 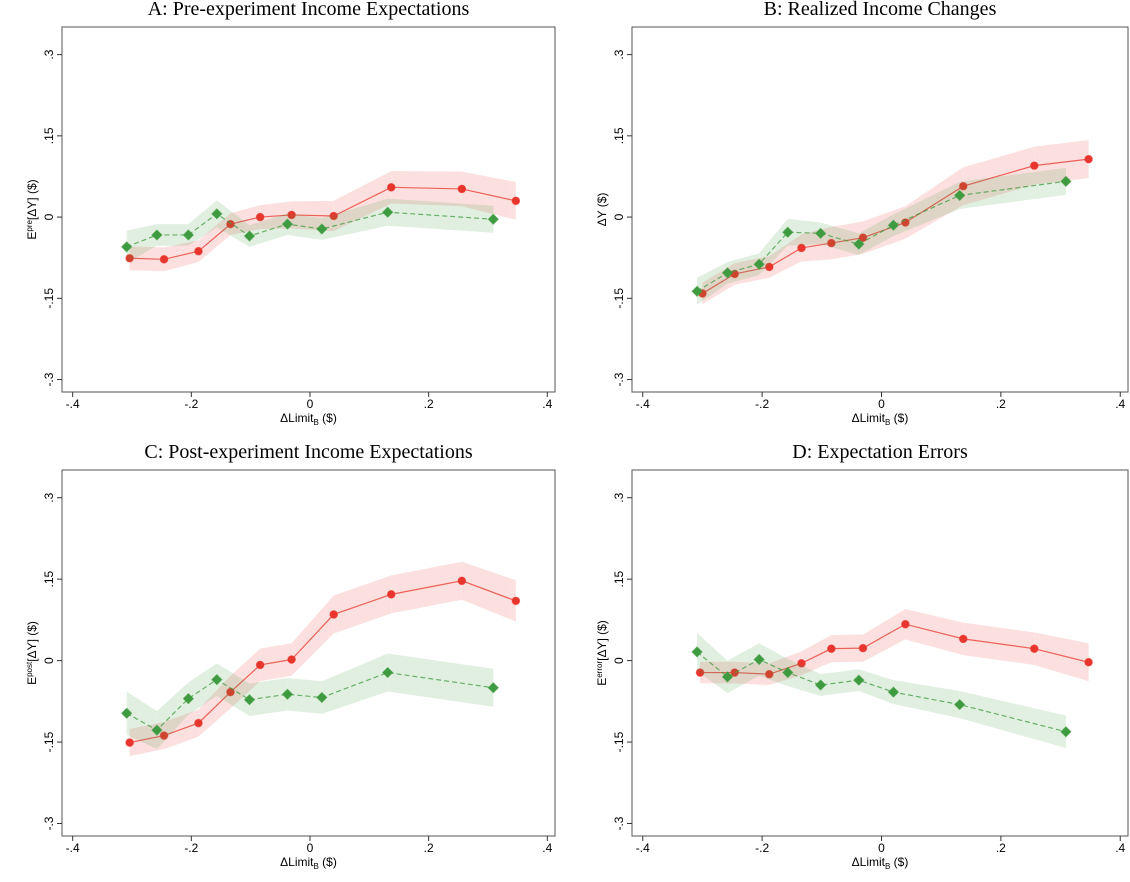 I want to click on y-axis-label-part: E, so click(x=32, y=681).